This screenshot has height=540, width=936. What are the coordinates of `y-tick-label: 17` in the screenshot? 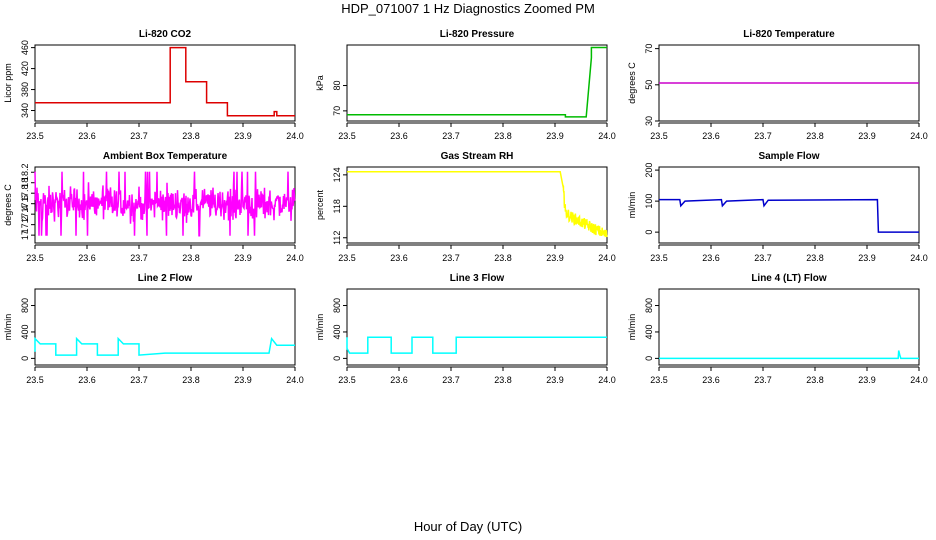 It's located at (25, 235).